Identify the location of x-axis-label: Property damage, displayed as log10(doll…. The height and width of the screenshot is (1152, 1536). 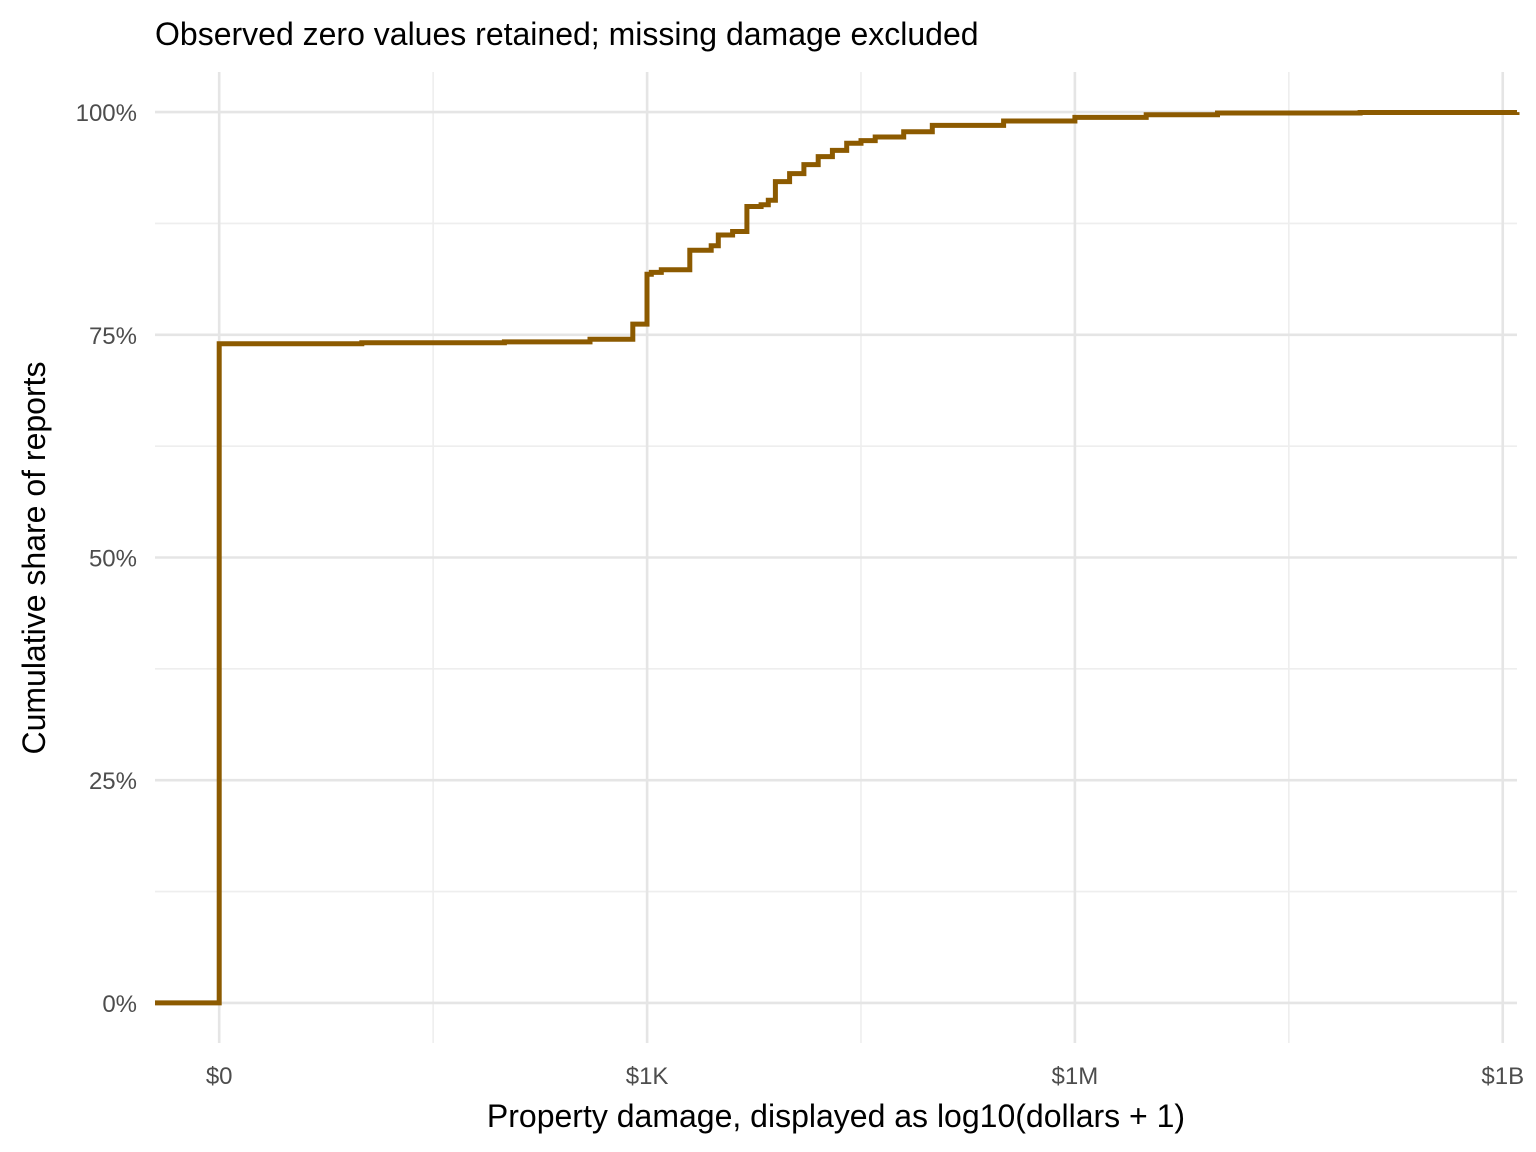
(836, 1116).